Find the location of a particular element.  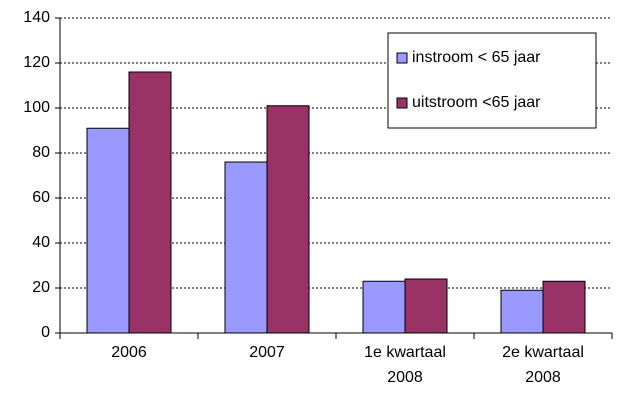

x-tick-label: 2006 is located at coordinates (129, 352).